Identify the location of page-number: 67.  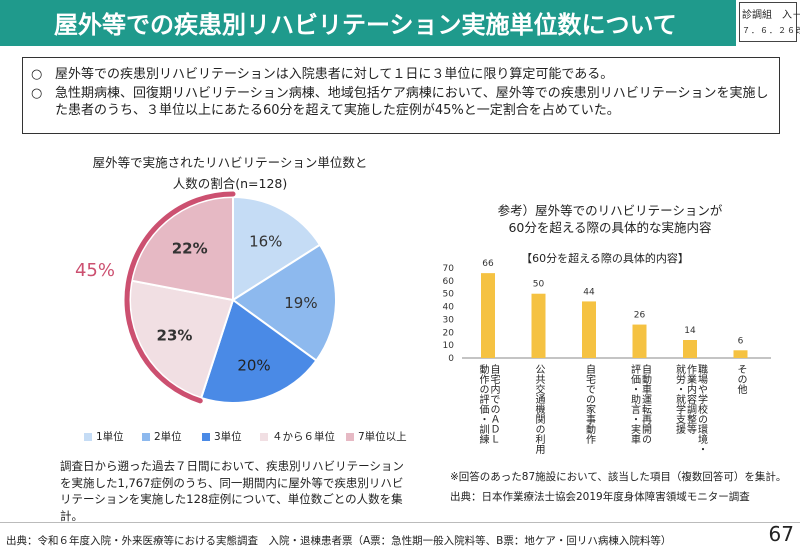
(781, 534).